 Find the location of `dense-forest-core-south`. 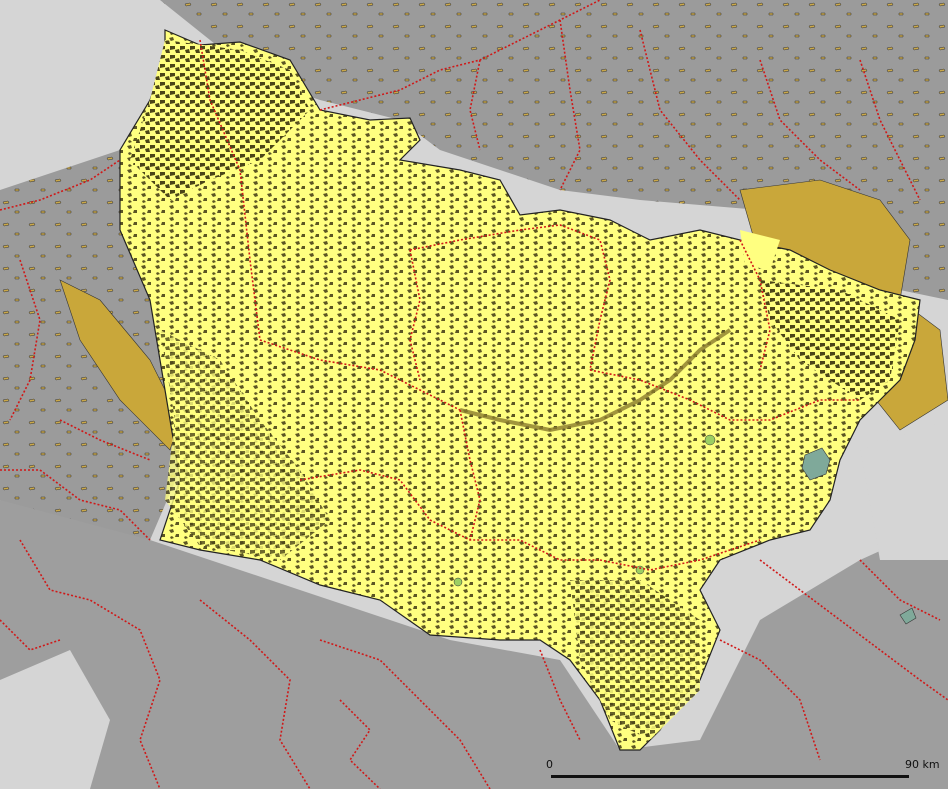

dense-forest-core-south is located at coordinates (635, 660).